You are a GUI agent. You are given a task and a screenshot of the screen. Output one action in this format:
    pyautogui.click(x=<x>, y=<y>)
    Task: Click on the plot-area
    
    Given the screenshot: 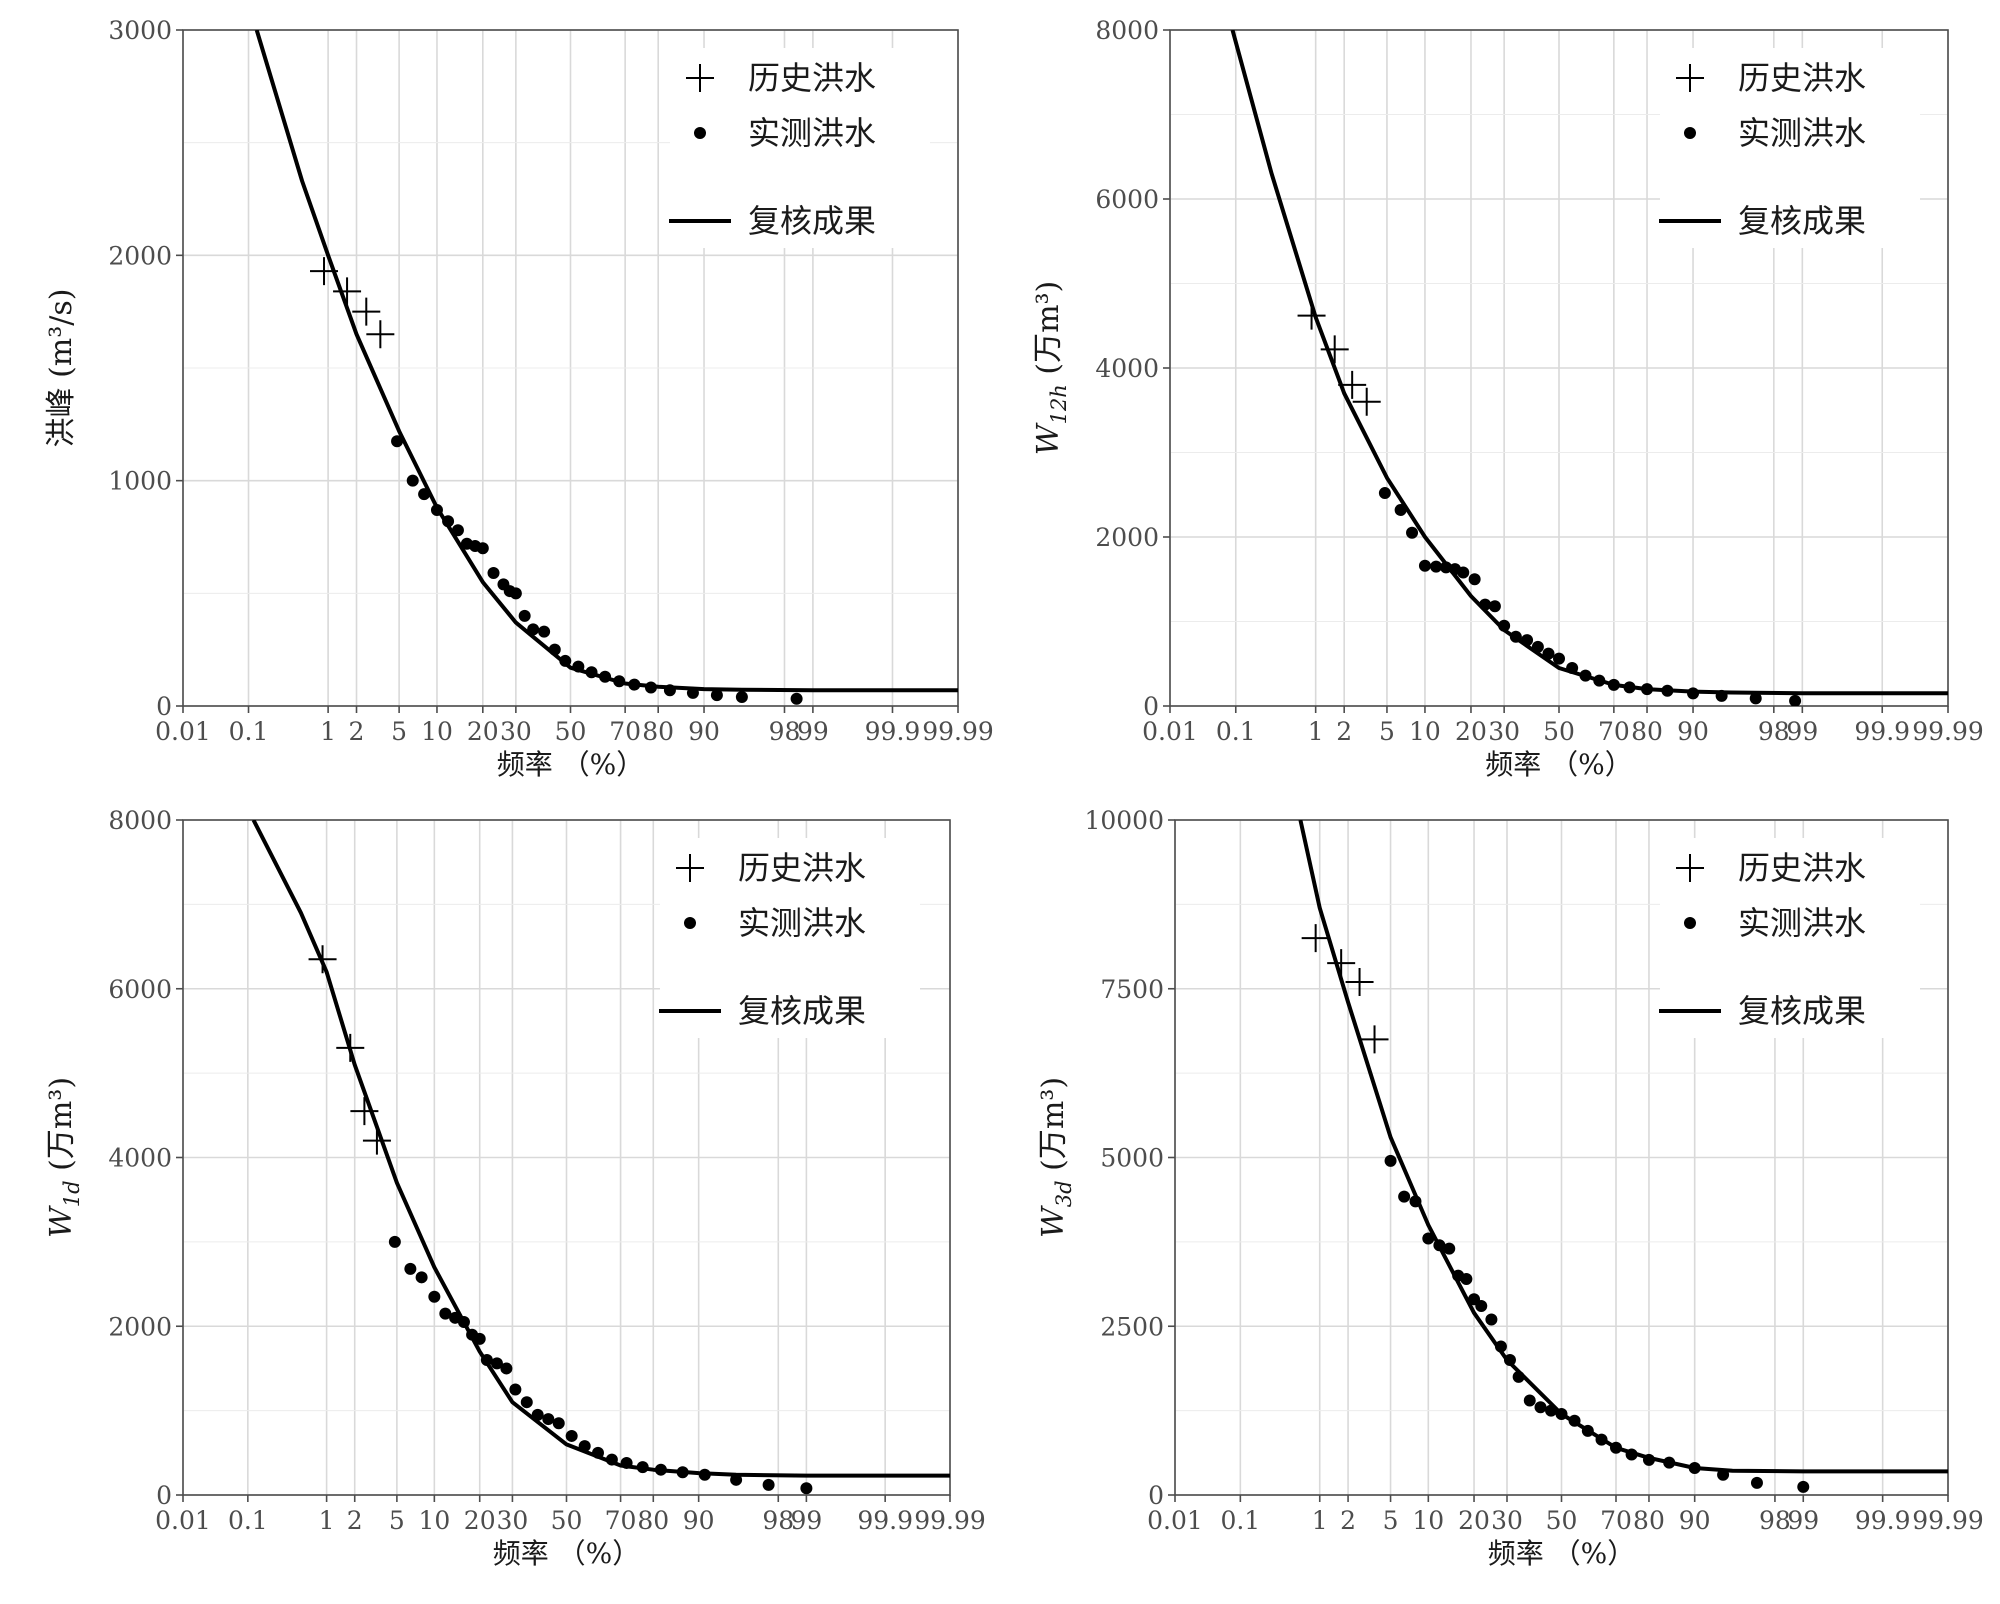 What is the action you would take?
    pyautogui.click(x=606, y=367)
    